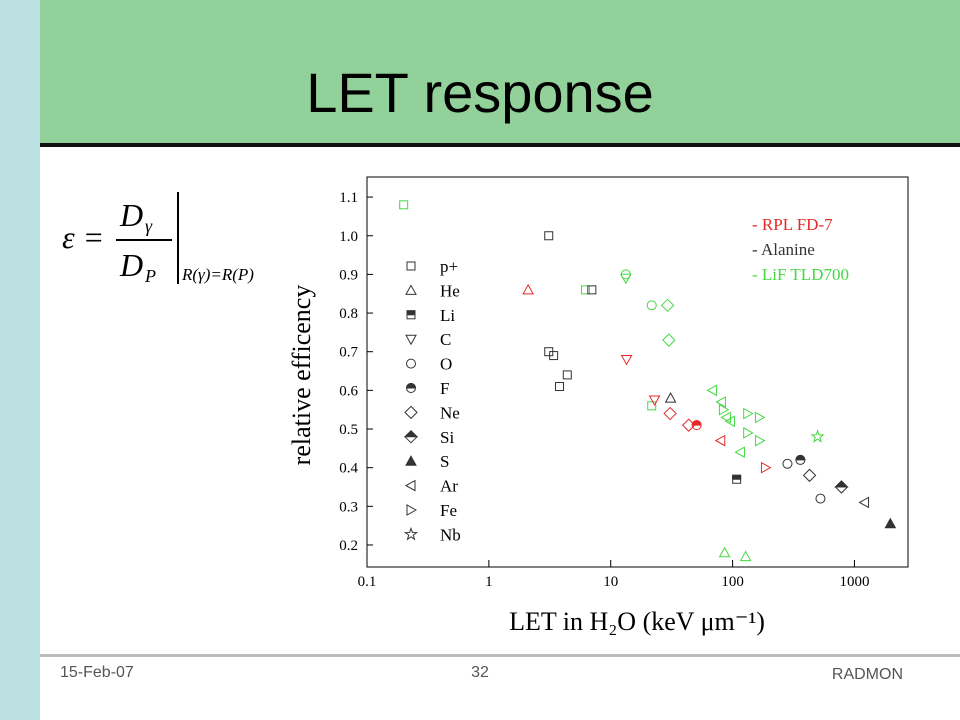 The image size is (960, 720). What do you see at coordinates (732, 582) in the screenshot?
I see `x-tick-label: 100` at bounding box center [732, 582].